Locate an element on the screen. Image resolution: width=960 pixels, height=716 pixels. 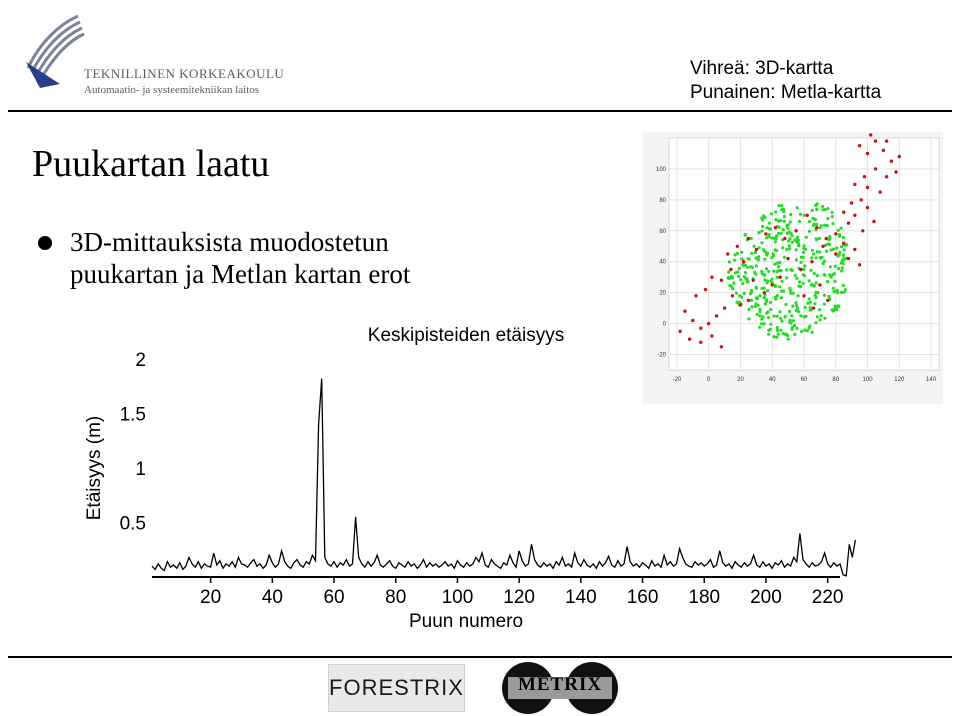
university-logo is located at coordinates (55, 51).